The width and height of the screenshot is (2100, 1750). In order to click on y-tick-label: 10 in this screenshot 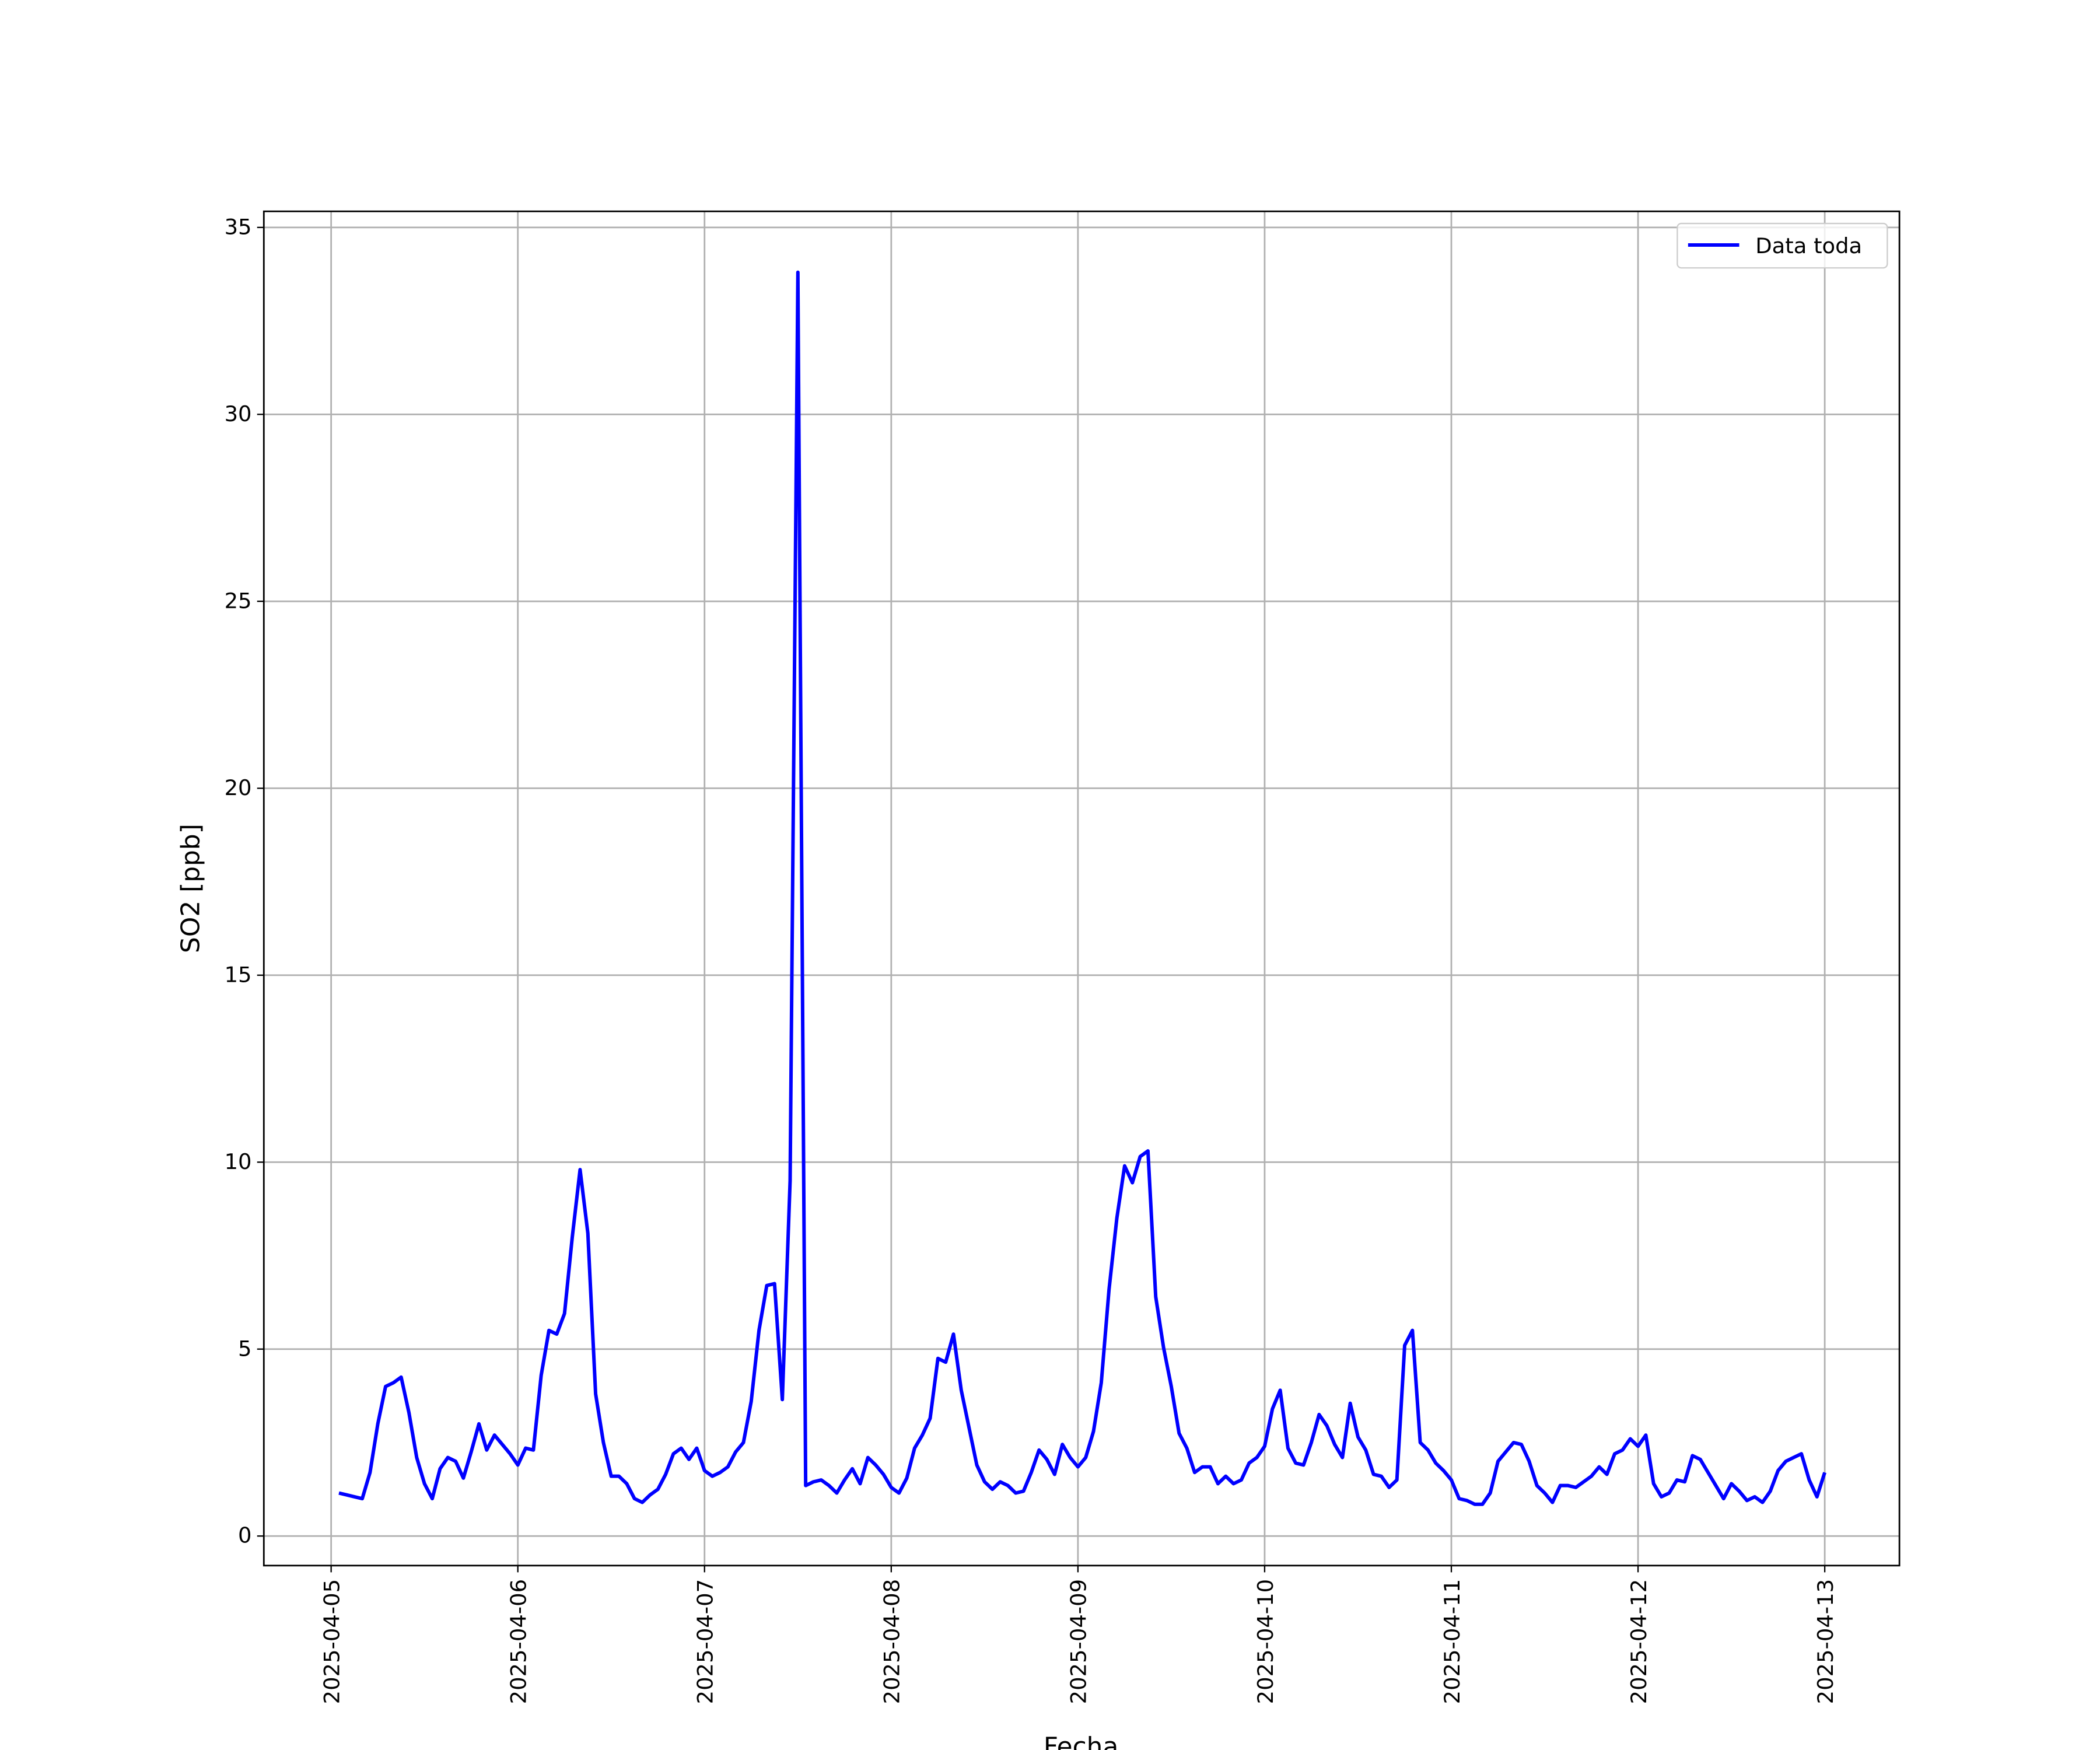, I will do `click(238, 1161)`.